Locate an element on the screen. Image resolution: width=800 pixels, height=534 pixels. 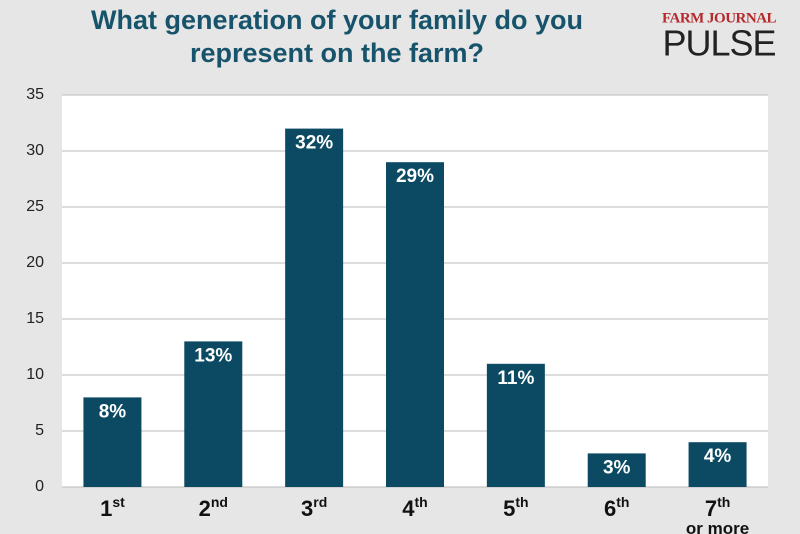
x-tick-label: 1st is located at coordinates (112, 507).